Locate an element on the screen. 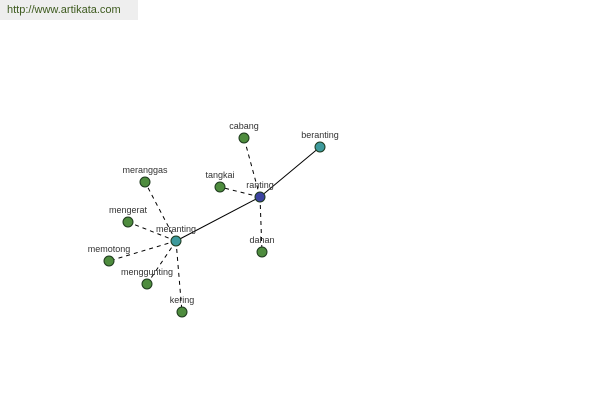  node-ranting is located at coordinates (260, 197).